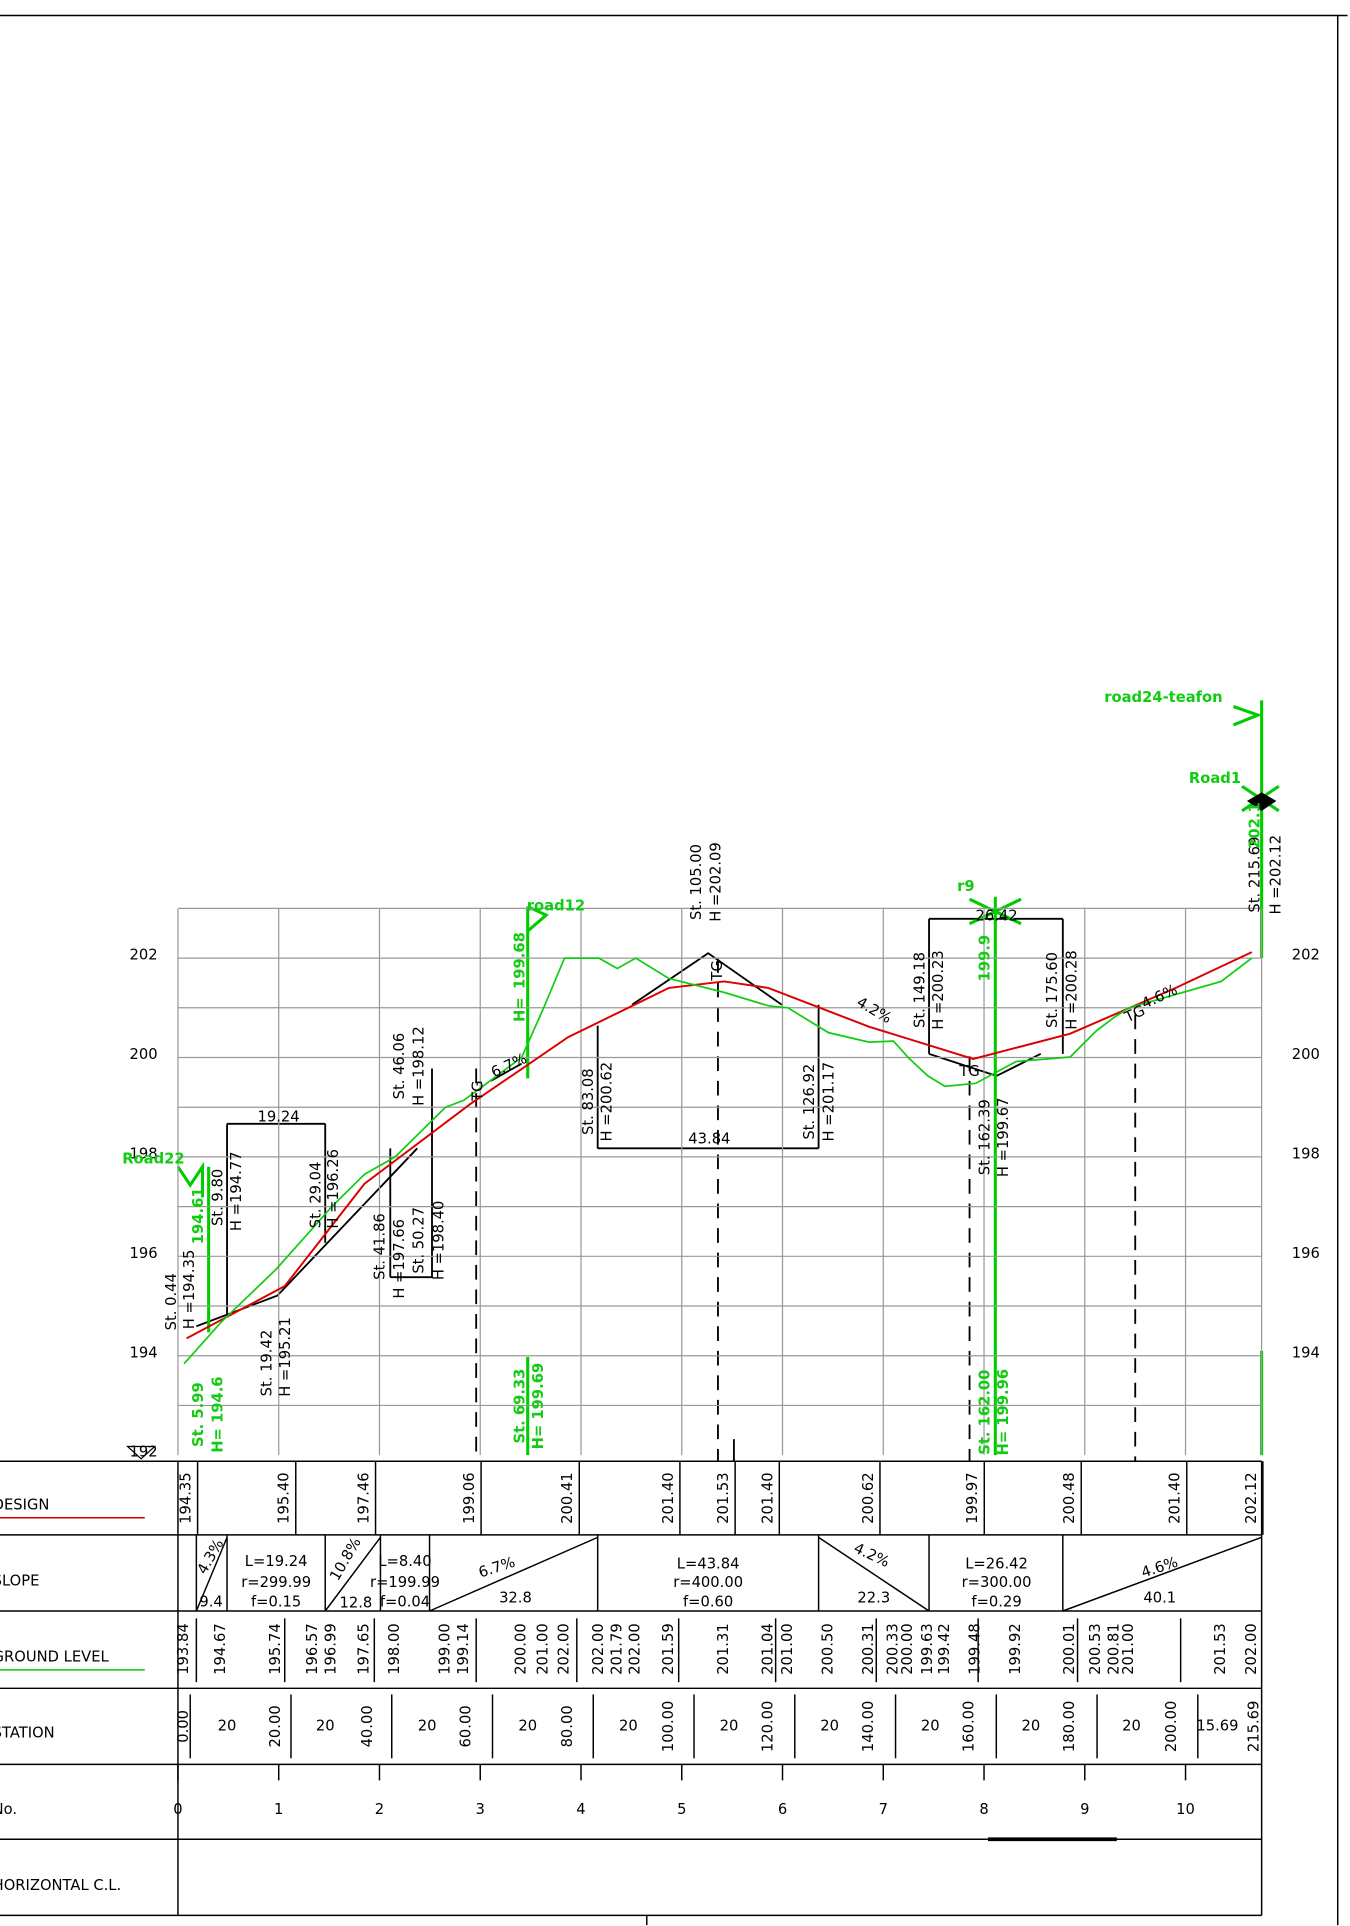 The width and height of the screenshot is (1350, 1926). Describe the element at coordinates (708, 1563) in the screenshot. I see `slope-text: L=43.84` at that location.